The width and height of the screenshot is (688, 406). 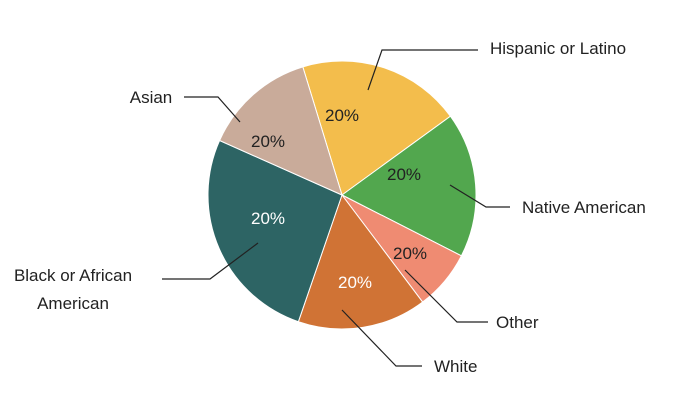 What do you see at coordinates (268, 141) in the screenshot?
I see `percent-label-asian: 20%` at bounding box center [268, 141].